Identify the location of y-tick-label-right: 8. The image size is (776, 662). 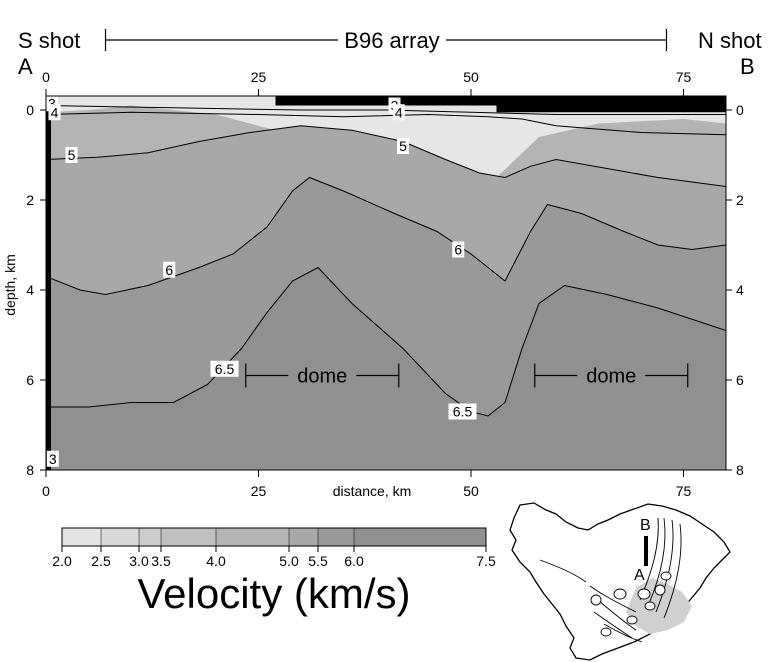
(740, 470).